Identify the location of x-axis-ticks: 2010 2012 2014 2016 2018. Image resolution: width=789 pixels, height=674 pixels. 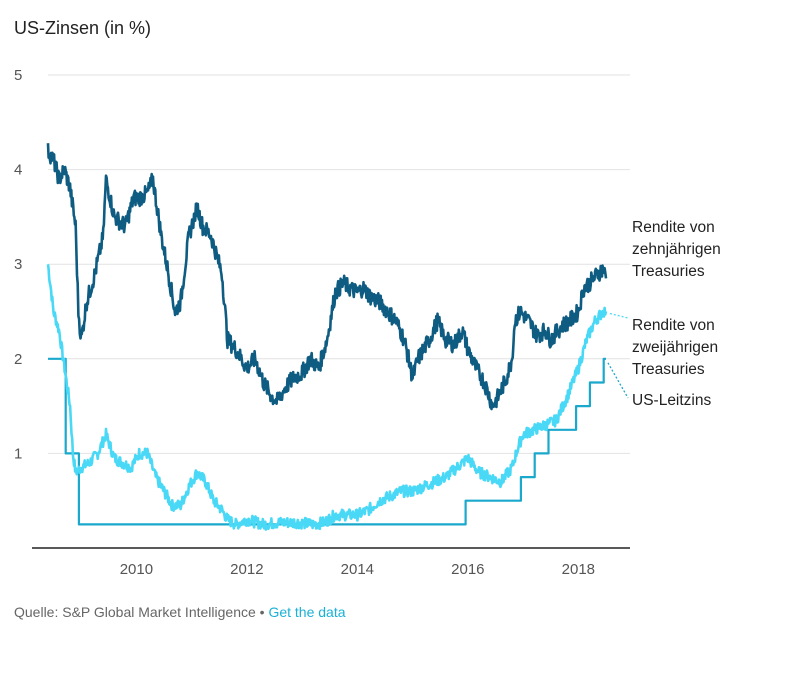
(357, 569).